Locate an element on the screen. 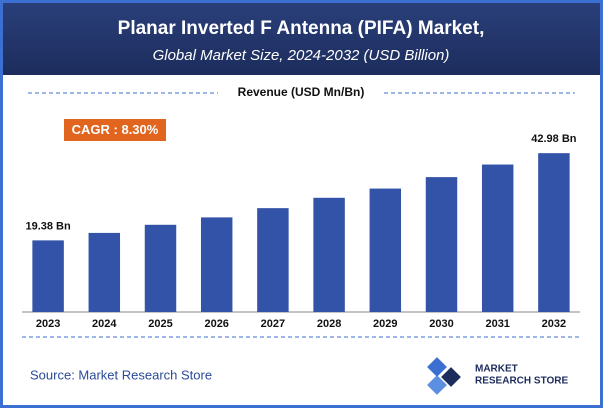 The width and height of the screenshot is (603, 413). data-label: 19.38 Bn is located at coordinates (48, 226).